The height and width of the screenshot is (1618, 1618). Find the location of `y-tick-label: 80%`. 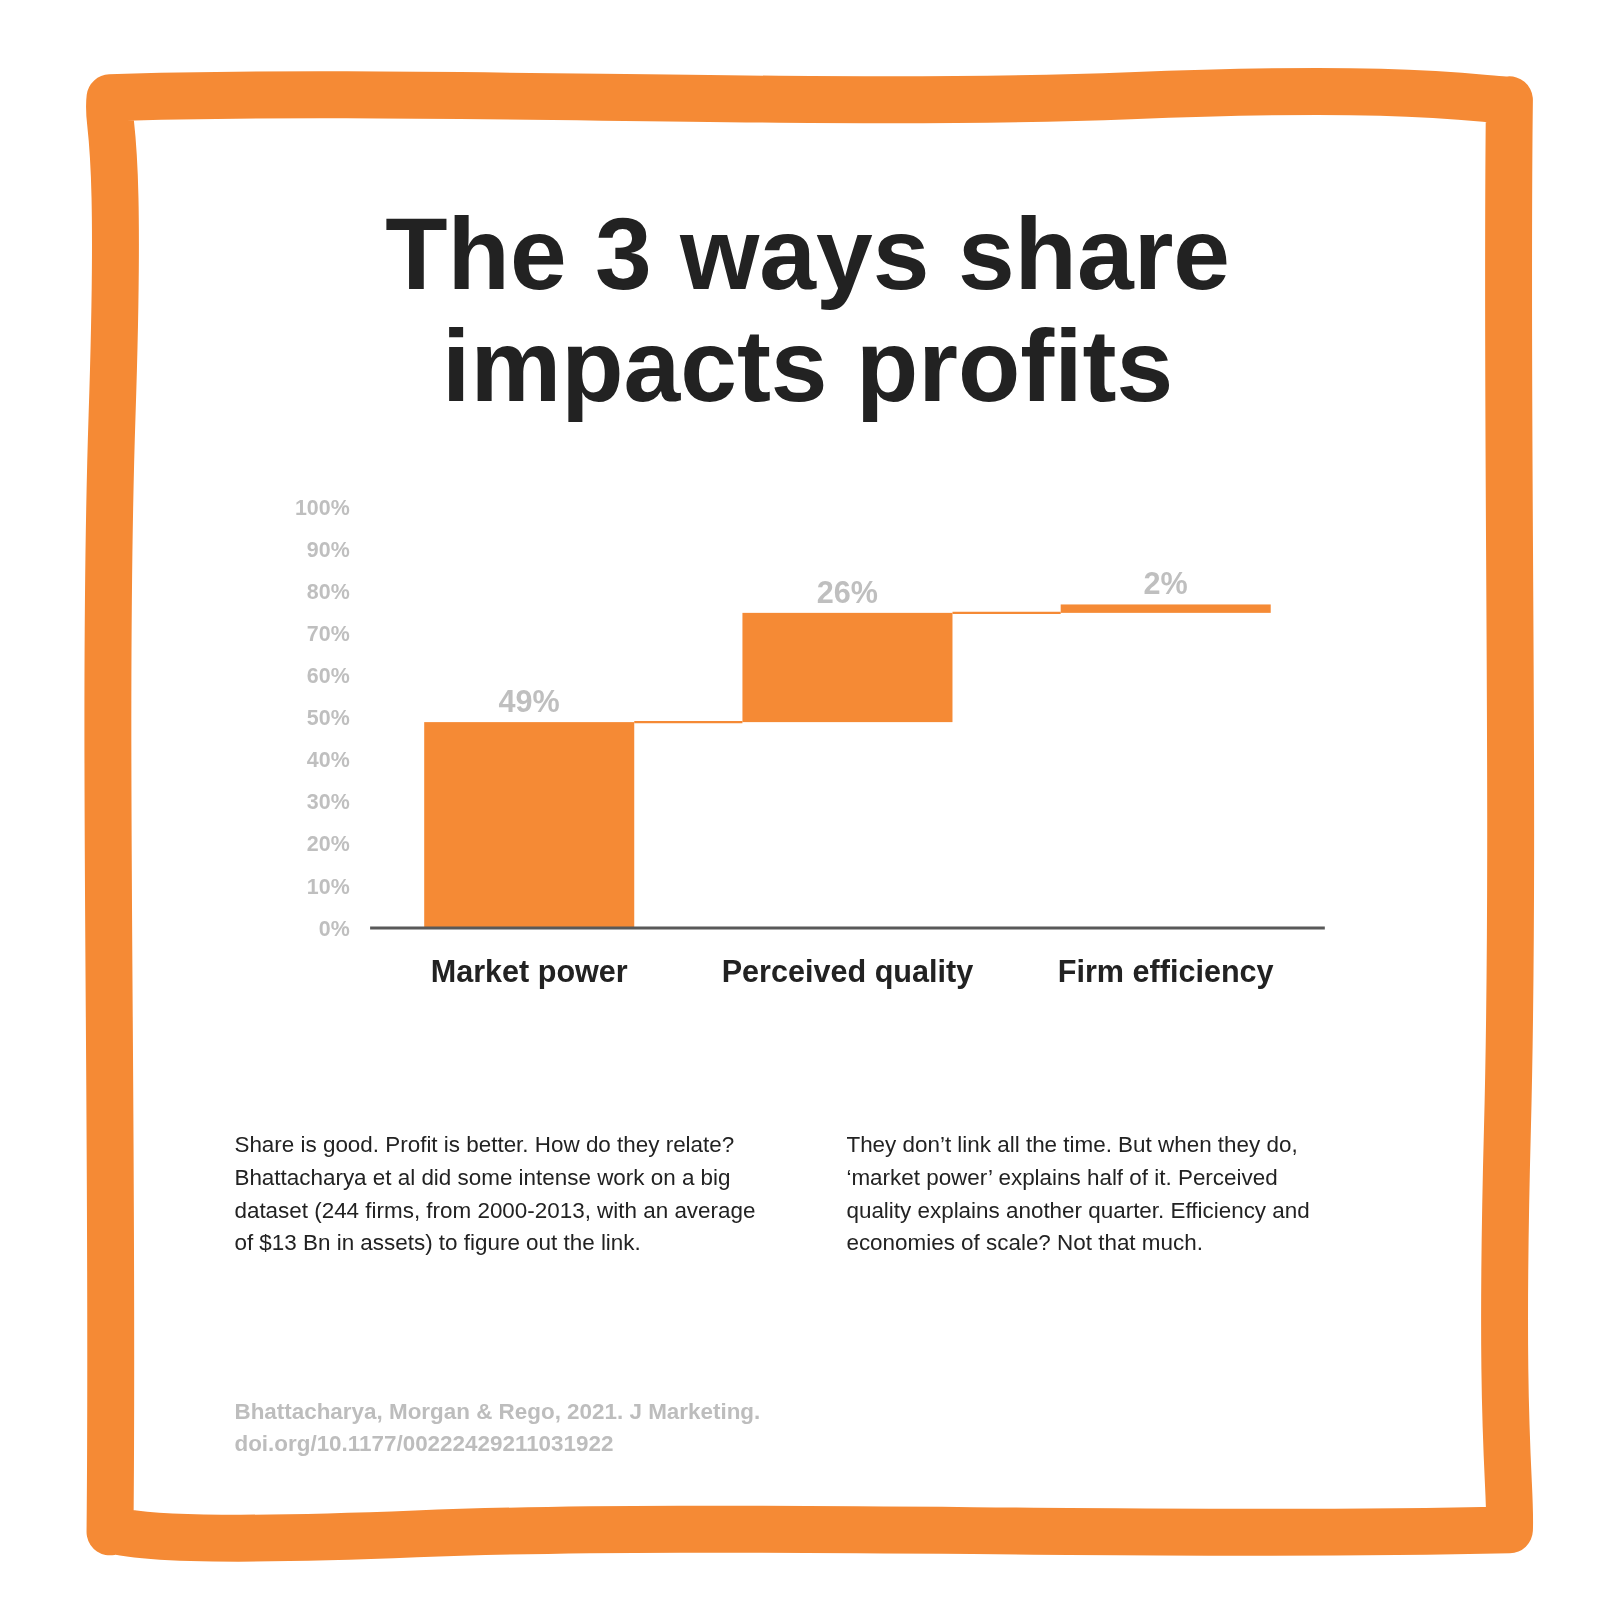

y-tick-label: 80% is located at coordinates (328, 592).